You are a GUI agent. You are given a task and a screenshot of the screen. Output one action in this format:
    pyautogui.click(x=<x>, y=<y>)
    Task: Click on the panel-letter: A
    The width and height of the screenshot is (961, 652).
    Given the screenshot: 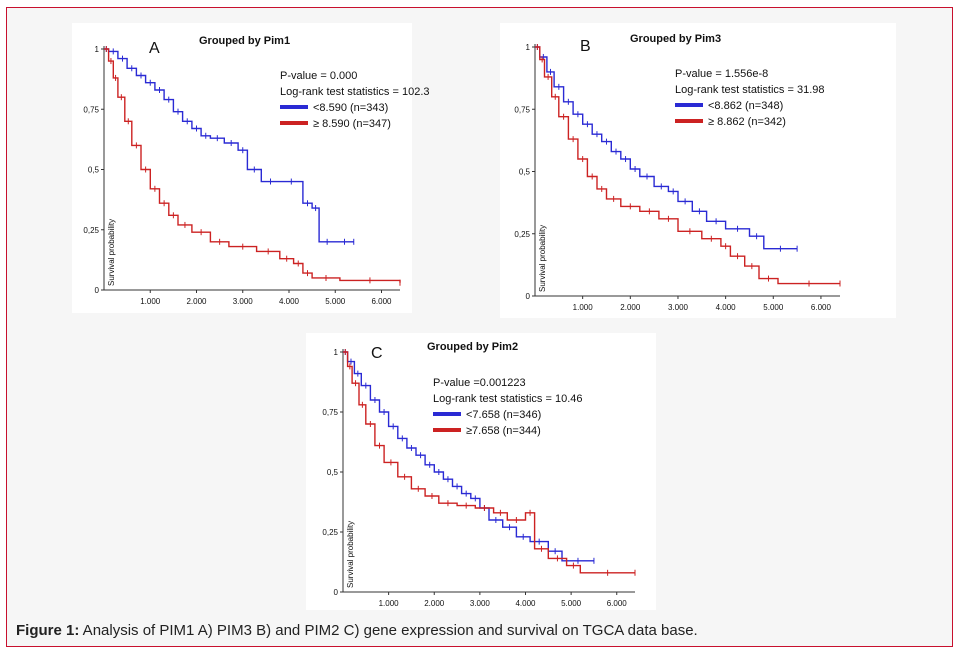 What is the action you would take?
    pyautogui.click(x=154, y=48)
    